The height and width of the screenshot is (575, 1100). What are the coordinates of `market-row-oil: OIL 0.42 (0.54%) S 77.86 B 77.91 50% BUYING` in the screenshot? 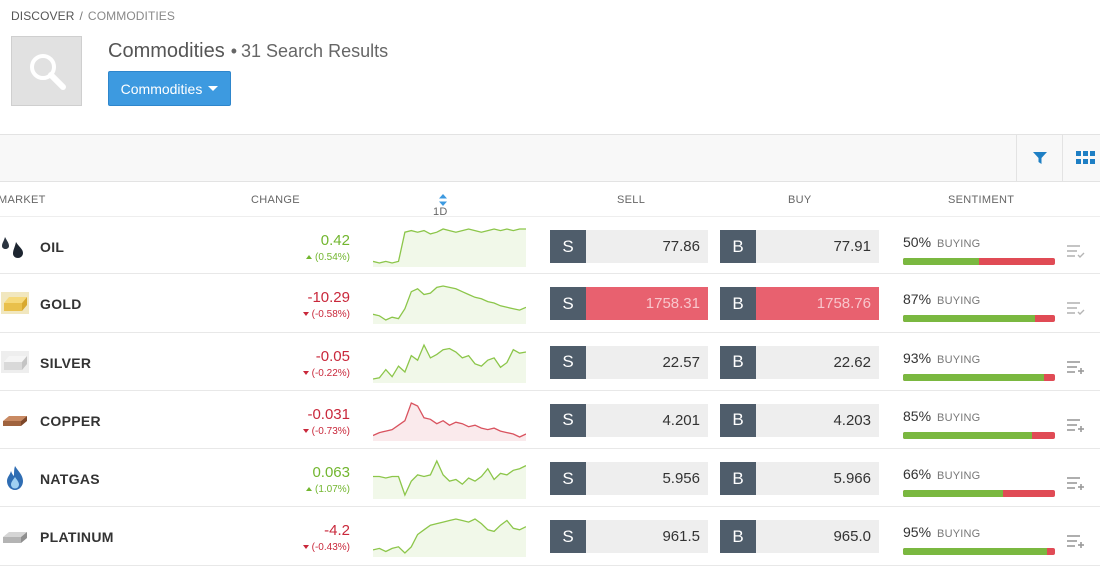 It's located at (550, 245).